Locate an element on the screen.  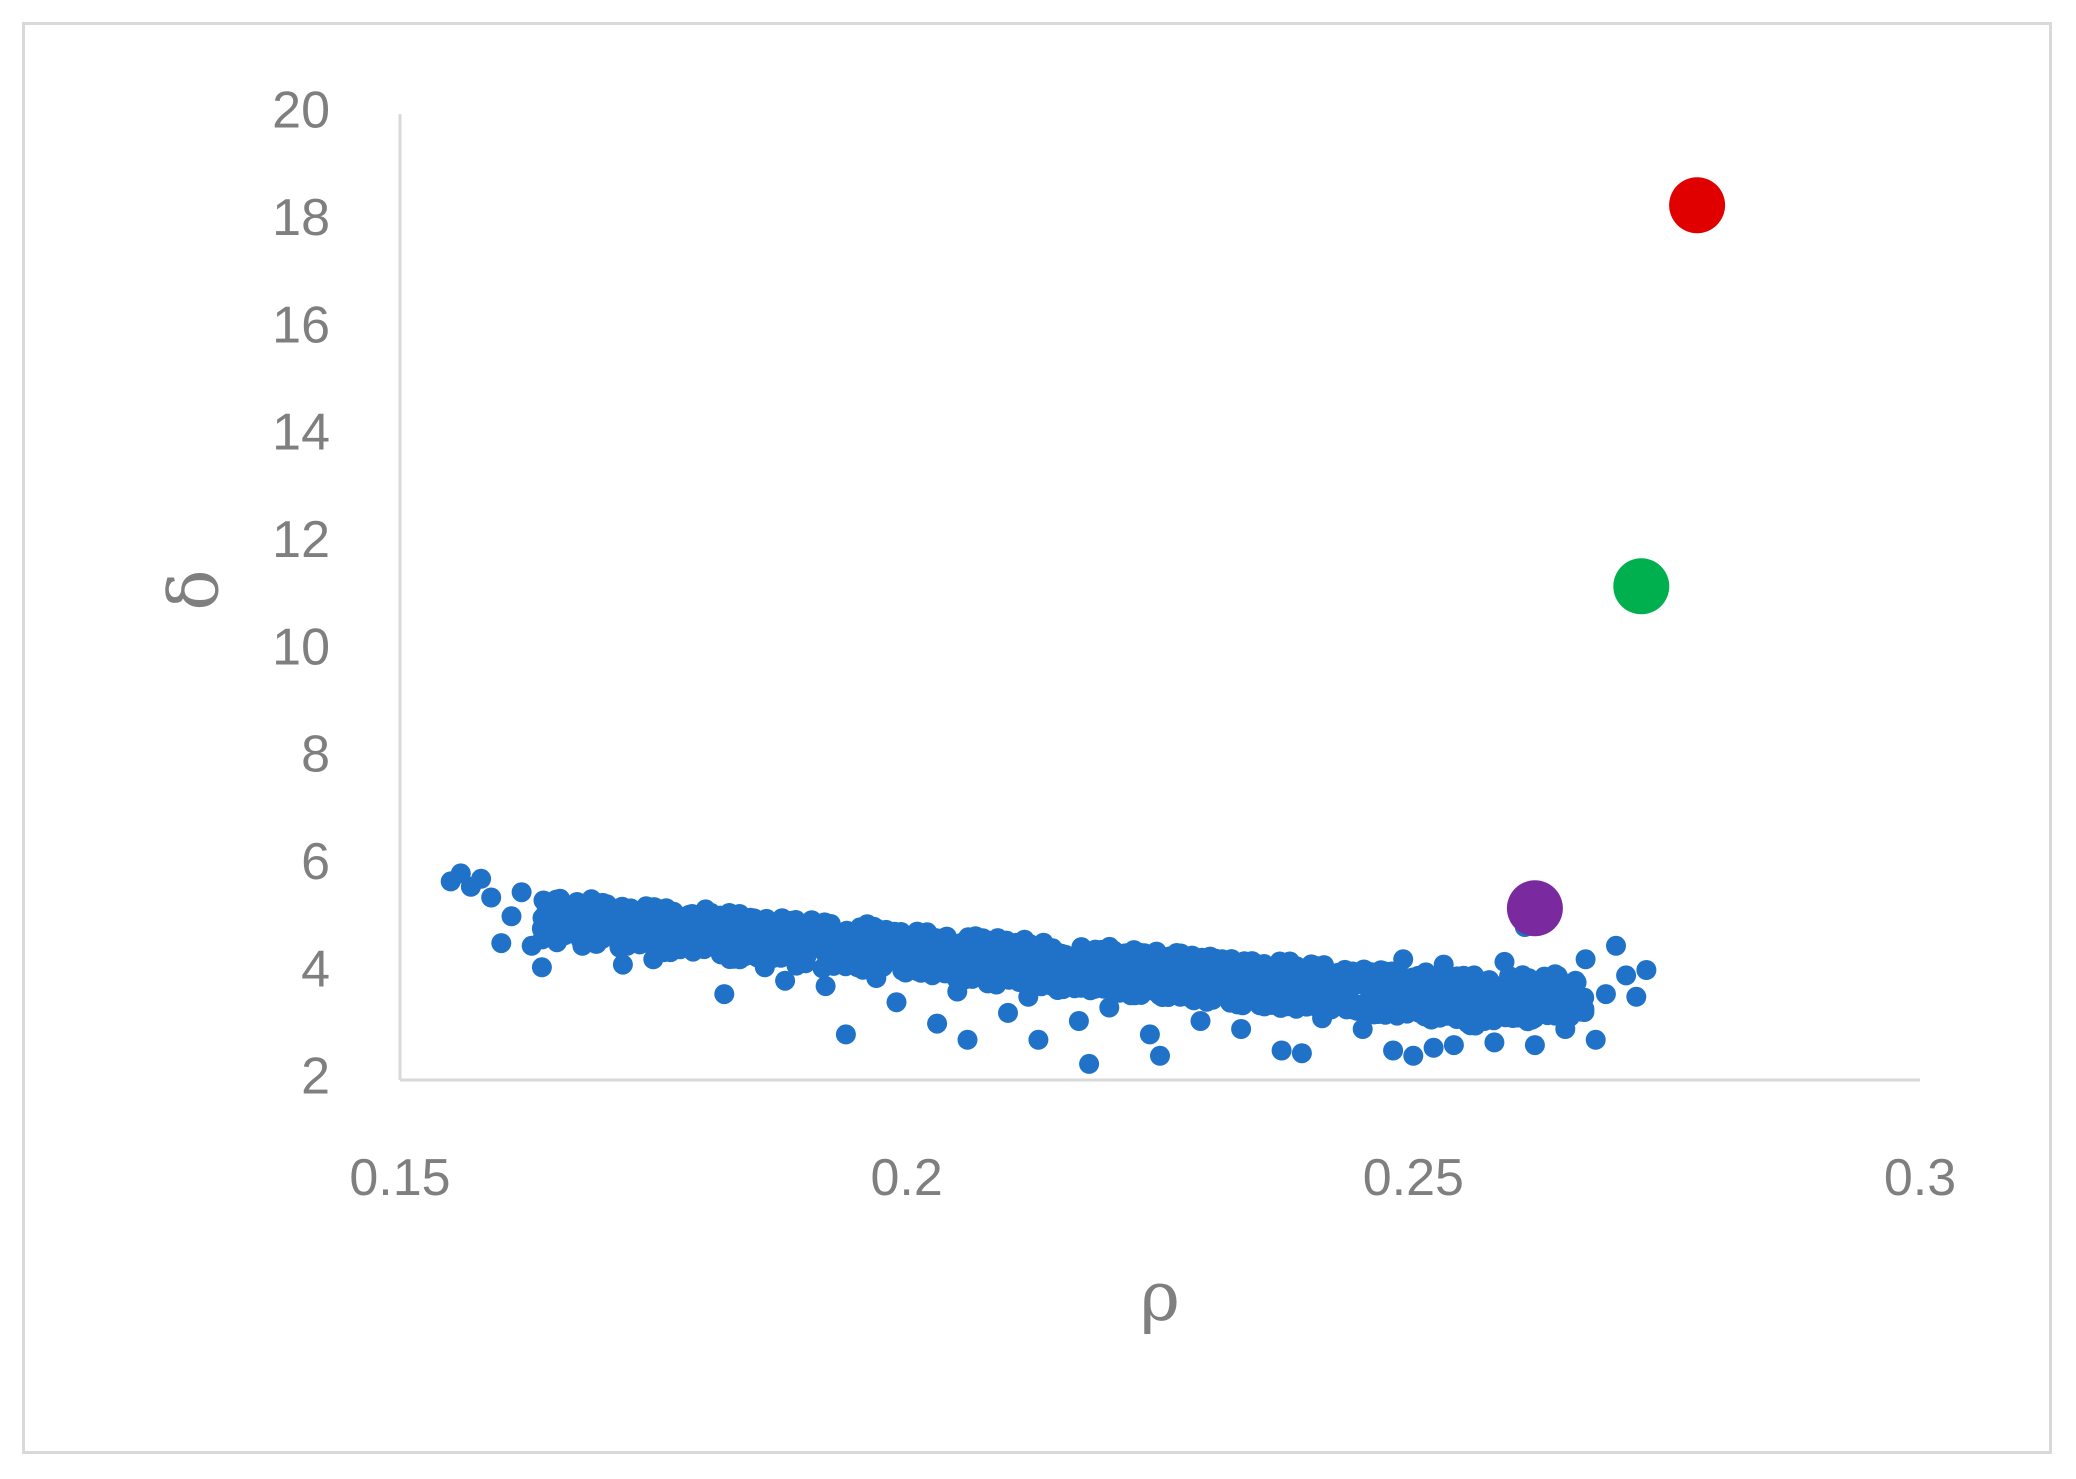
y-tick-label: 6 is located at coordinates (315, 862).